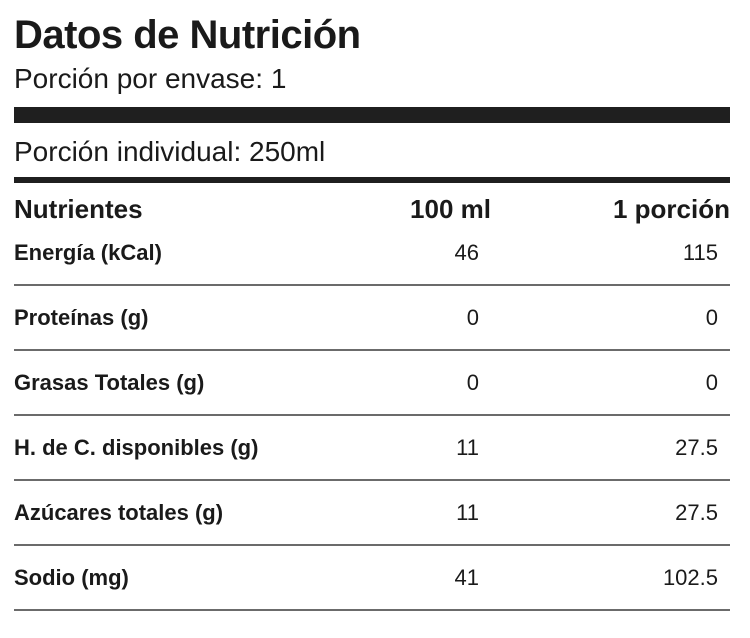  I want to click on servings-per-container: Porción por envase: 1, so click(150, 78).